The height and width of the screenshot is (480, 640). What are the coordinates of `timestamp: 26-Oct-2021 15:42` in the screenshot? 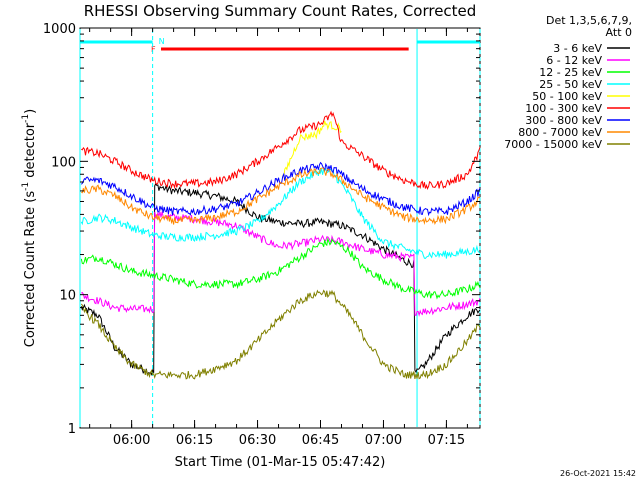 It's located at (598, 473).